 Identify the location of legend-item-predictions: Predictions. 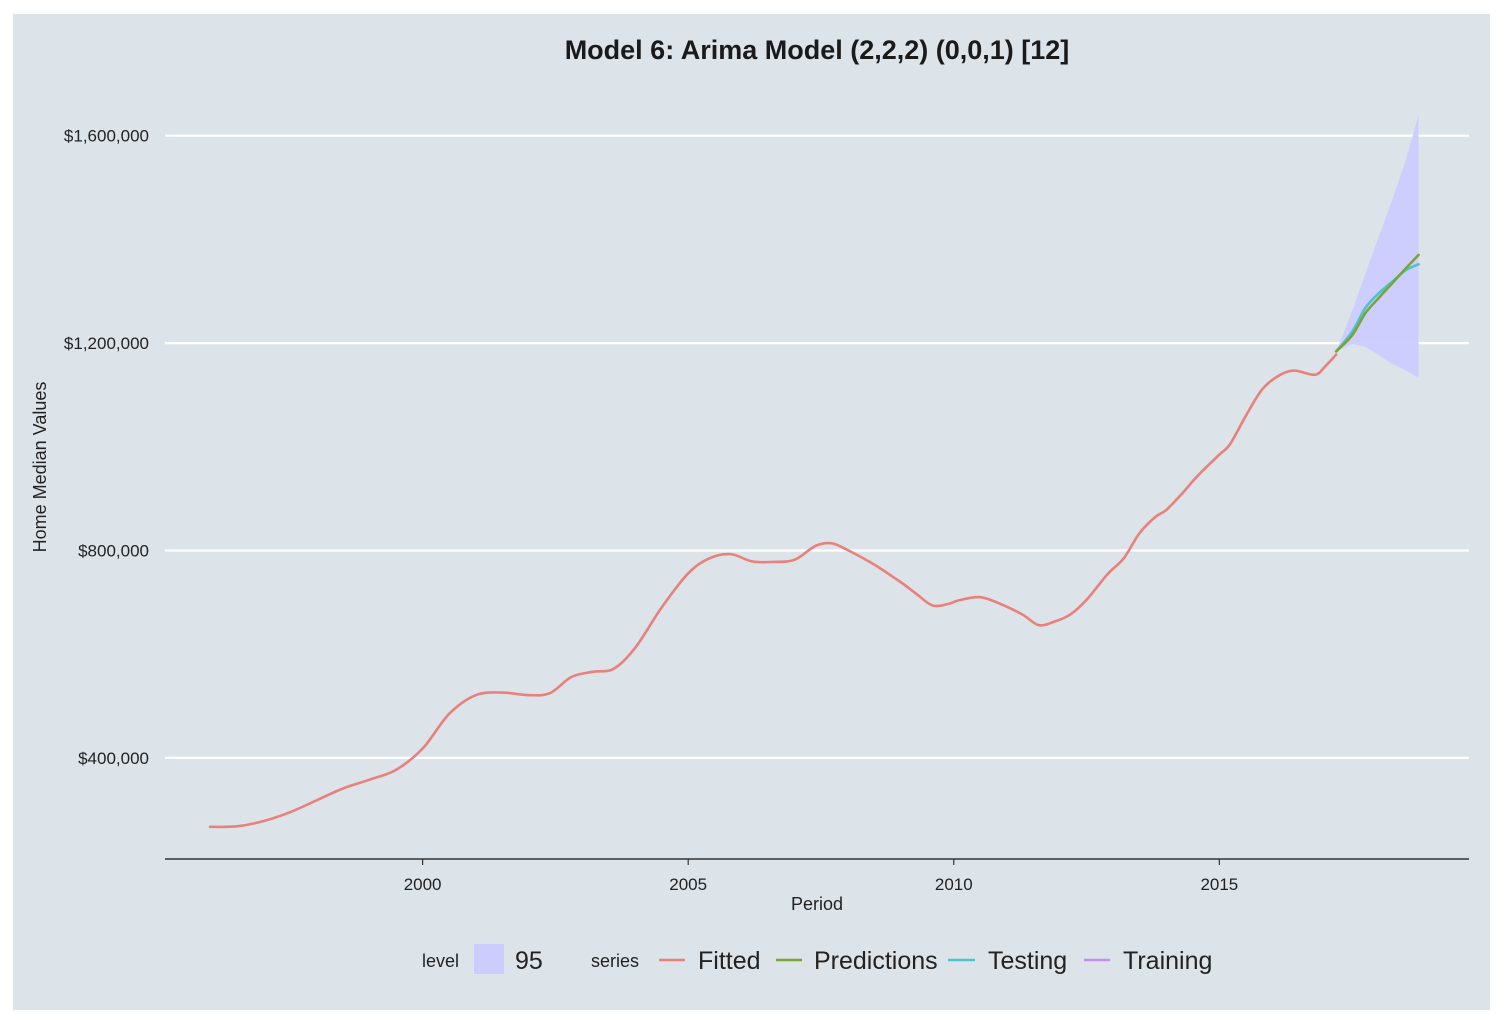
(876, 961).